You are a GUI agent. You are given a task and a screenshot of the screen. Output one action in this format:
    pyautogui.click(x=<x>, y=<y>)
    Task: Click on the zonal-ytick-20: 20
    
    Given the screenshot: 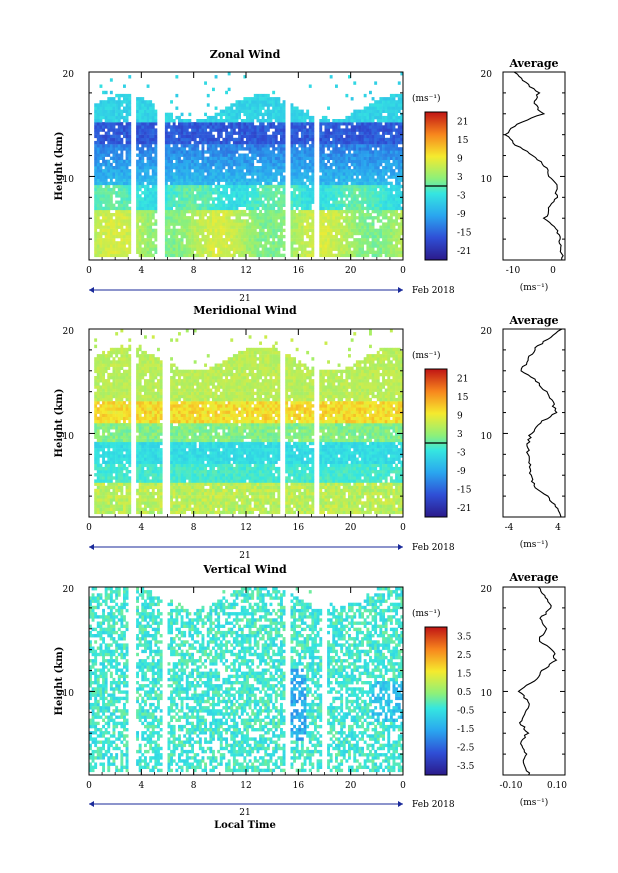 What is the action you would take?
    pyautogui.click(x=69, y=75)
    